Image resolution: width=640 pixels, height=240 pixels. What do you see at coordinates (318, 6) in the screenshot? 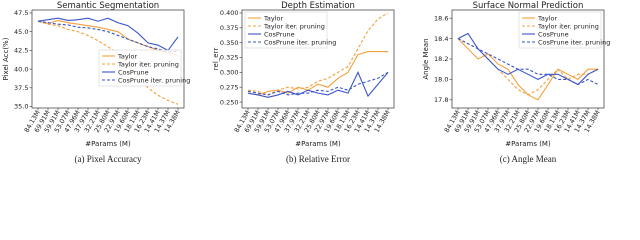
I see `chart-title: Depth Estimation` at bounding box center [318, 6].